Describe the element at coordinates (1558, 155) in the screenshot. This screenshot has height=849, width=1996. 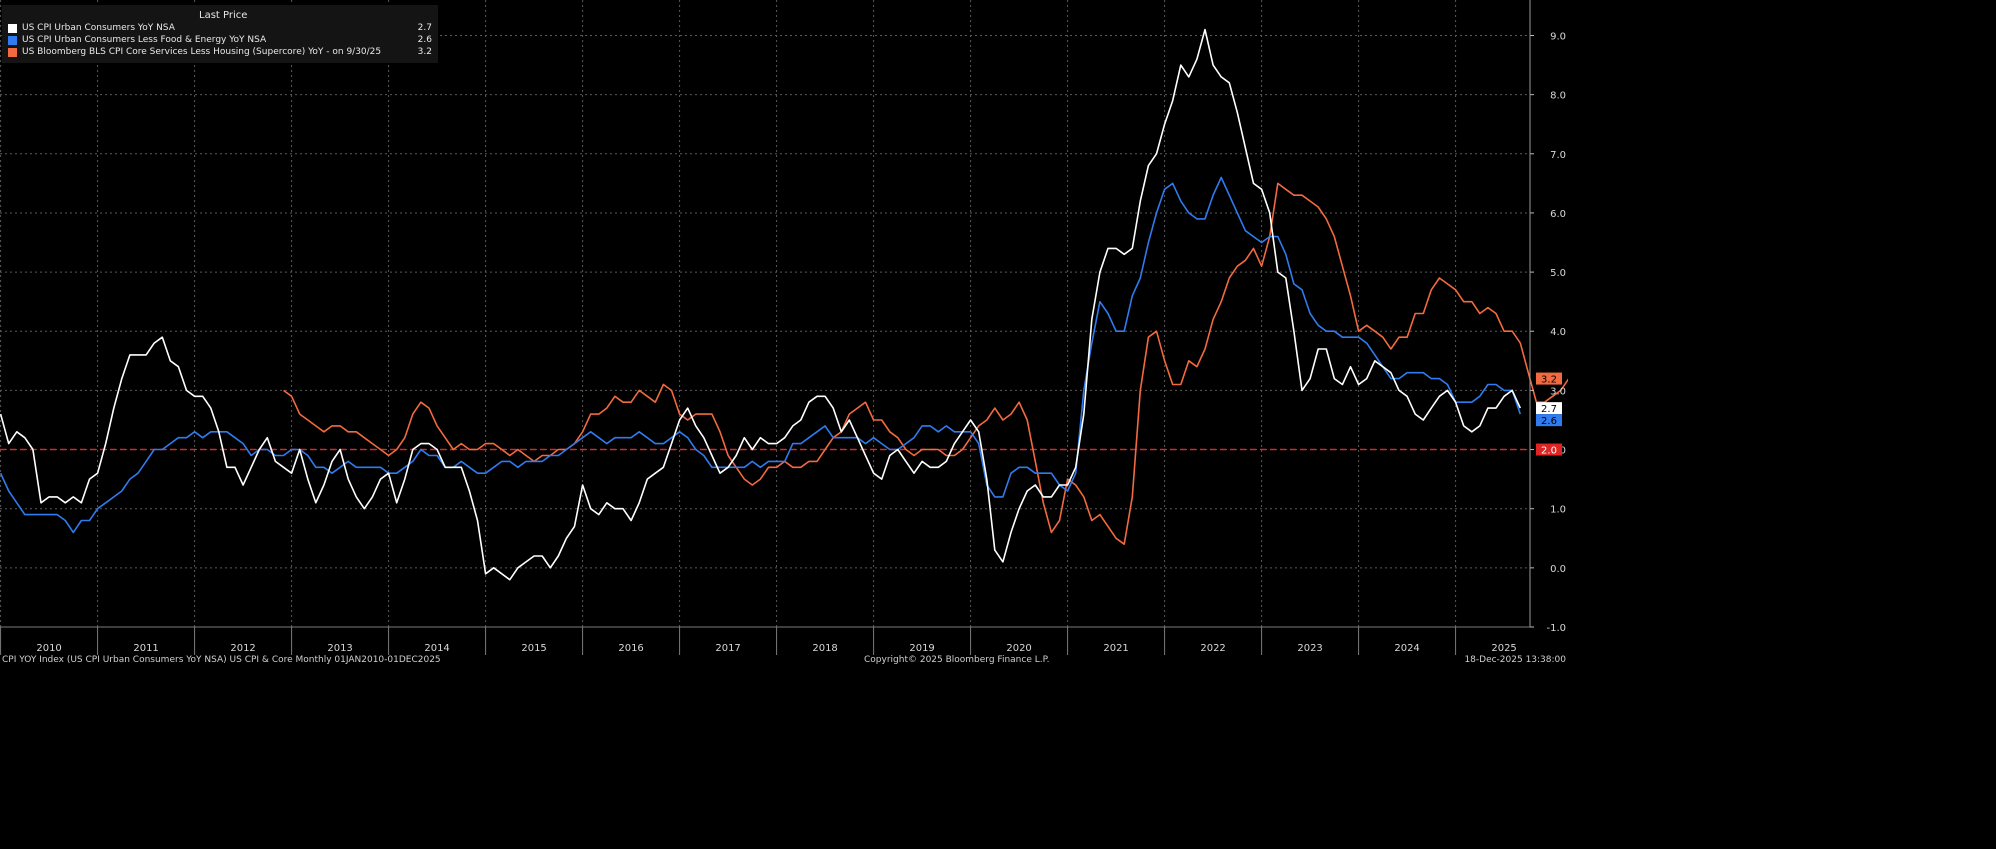
I see `y-tick-label: 7.0` at that location.